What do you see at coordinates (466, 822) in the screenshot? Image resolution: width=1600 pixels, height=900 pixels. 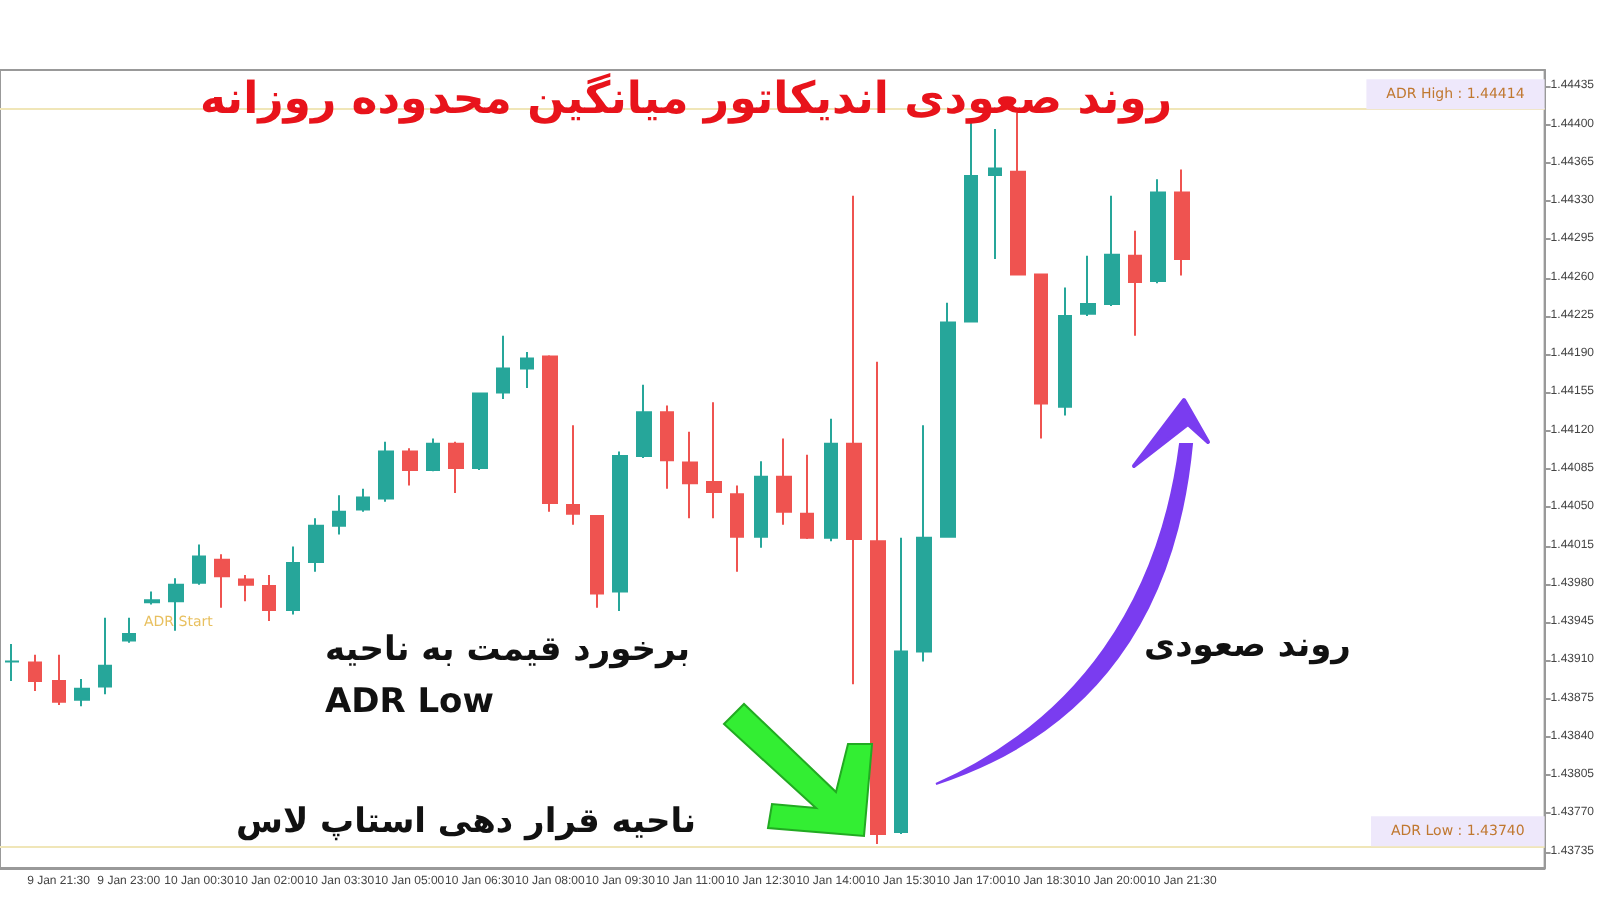 I see `annotation: ناحیه قرار دهی استاپ لاس` at bounding box center [466, 822].